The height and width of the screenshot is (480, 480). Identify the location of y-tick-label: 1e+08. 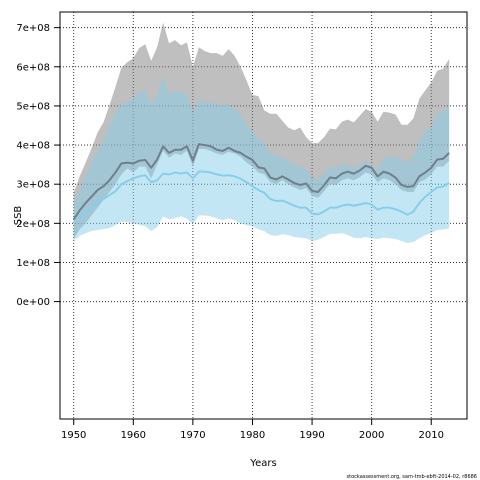
(33, 263).